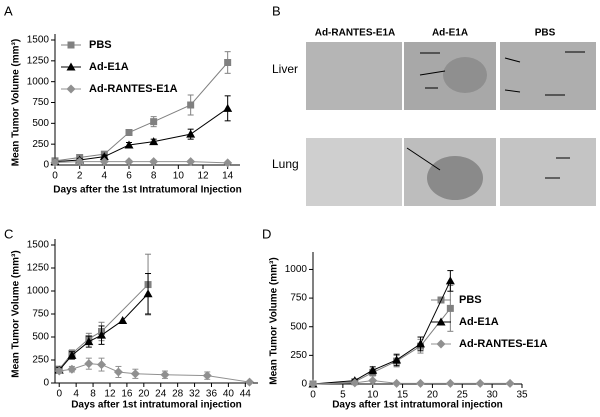 The height and width of the screenshot is (417, 600). Describe the element at coordinates (144, 394) in the screenshot. I see `x-tick-label: 20` at that location.